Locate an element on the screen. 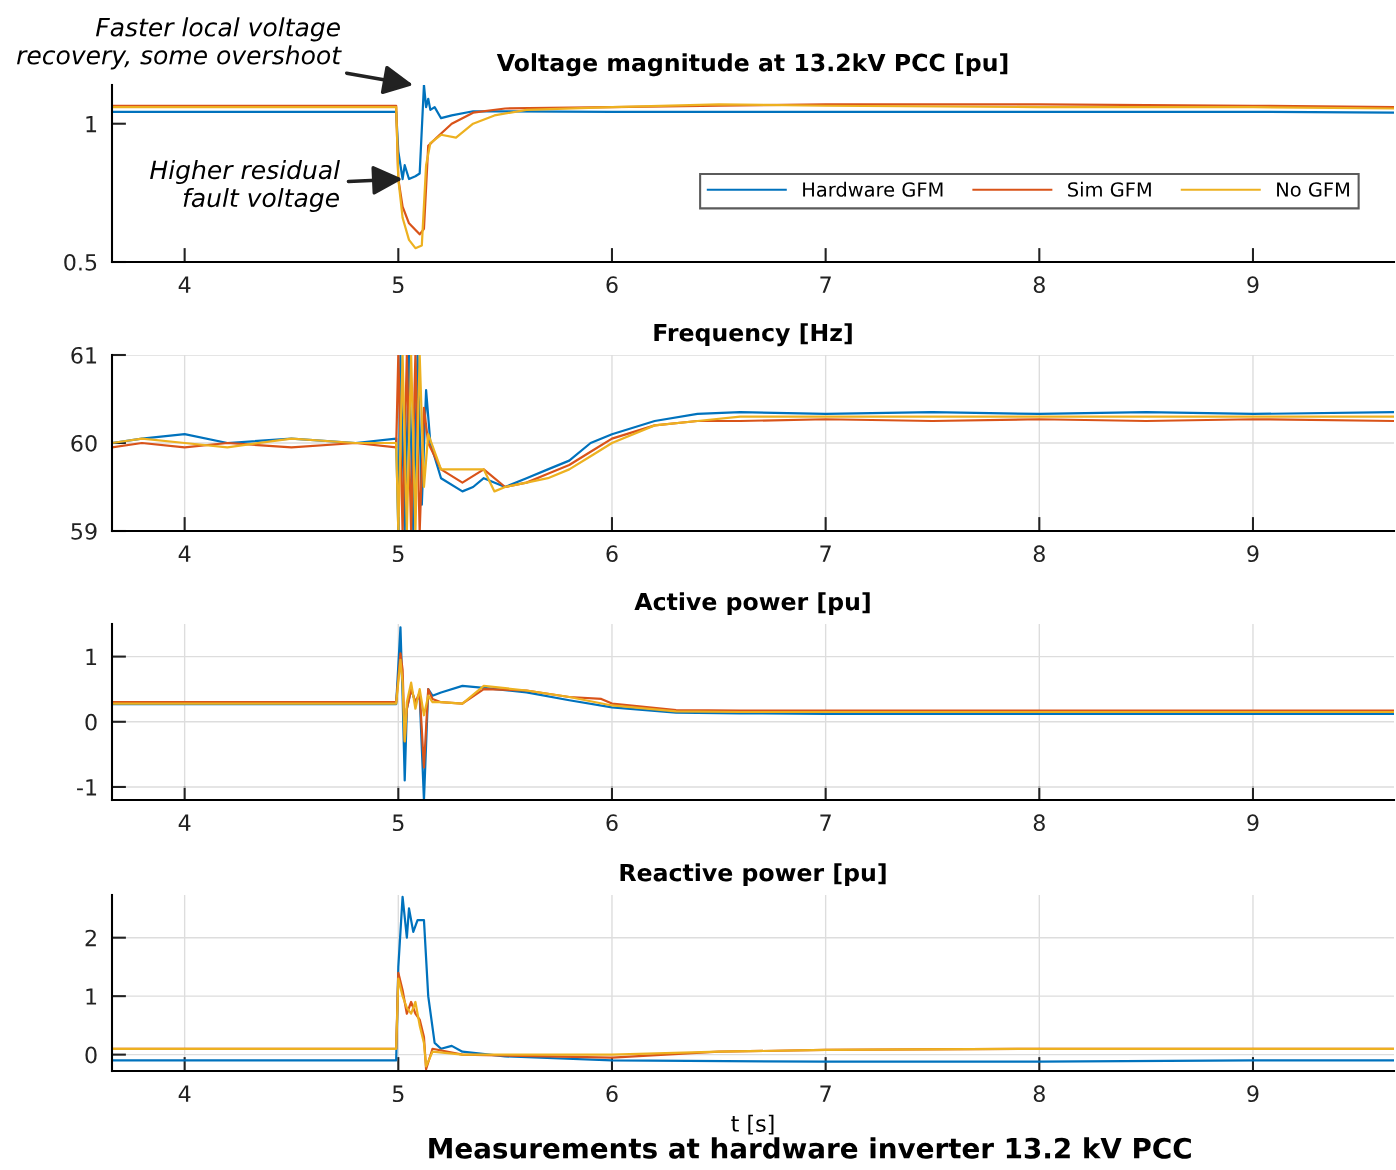 This screenshot has width=1396, height=1170. text: Measurements at hardware inverter 13.2 kV PCC is located at coordinates (810, 1148).